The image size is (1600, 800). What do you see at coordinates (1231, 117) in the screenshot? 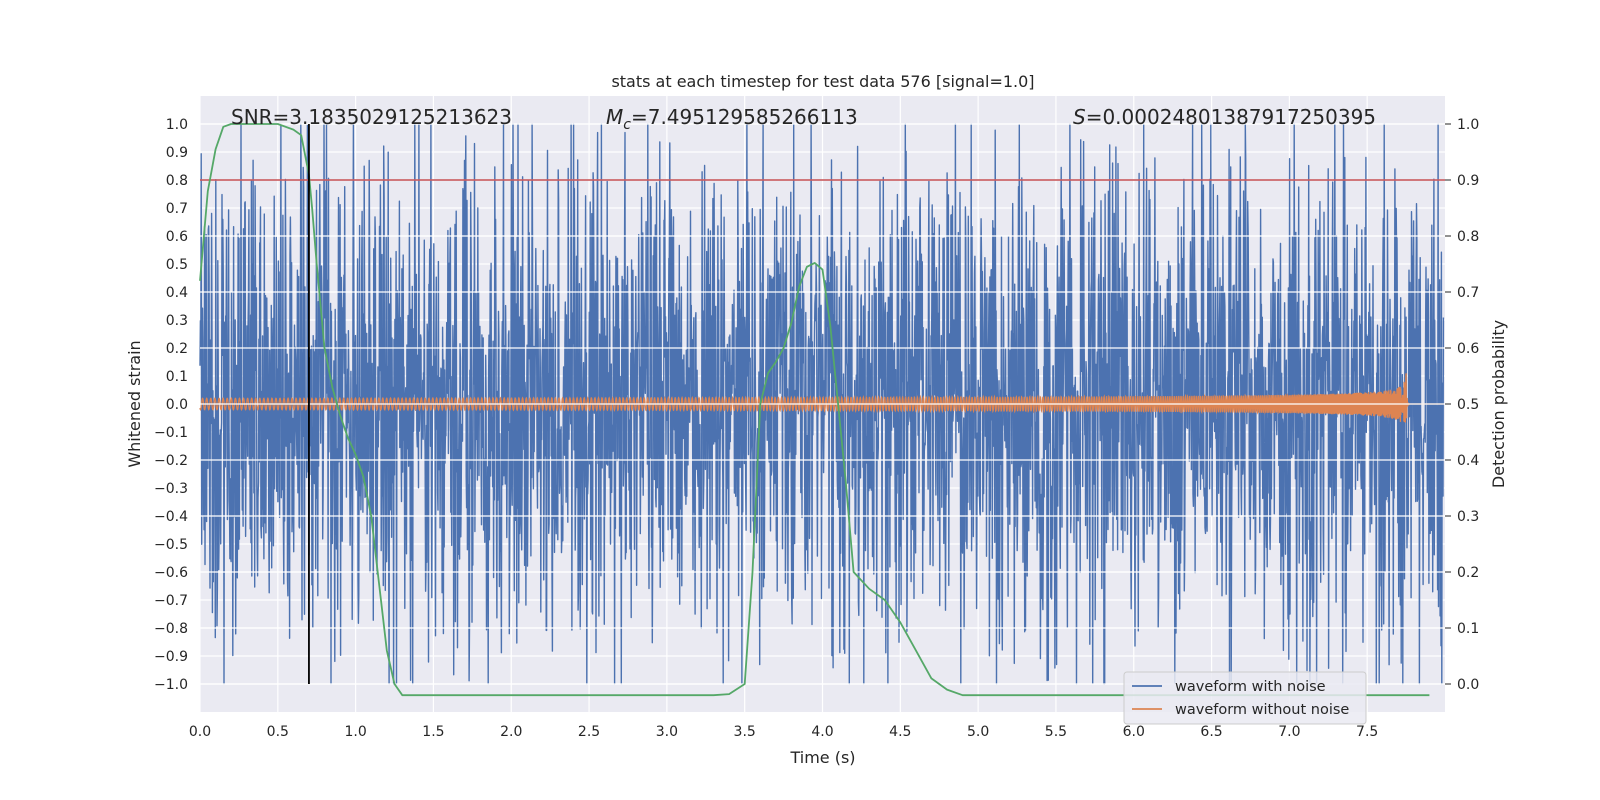
I see `s-value: =0.00024801387917250395` at bounding box center [1231, 117].